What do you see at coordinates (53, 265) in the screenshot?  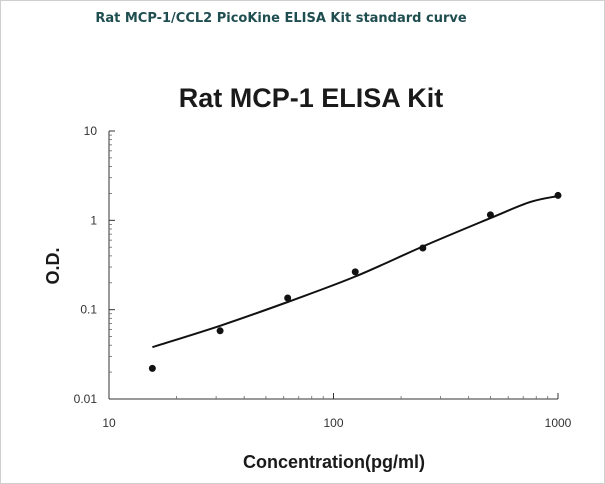 I see `y-axis-label: O.D.` at bounding box center [53, 265].